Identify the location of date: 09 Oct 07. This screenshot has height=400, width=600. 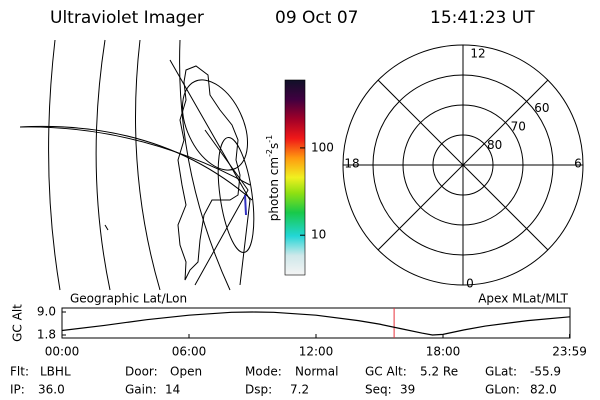
(316, 18).